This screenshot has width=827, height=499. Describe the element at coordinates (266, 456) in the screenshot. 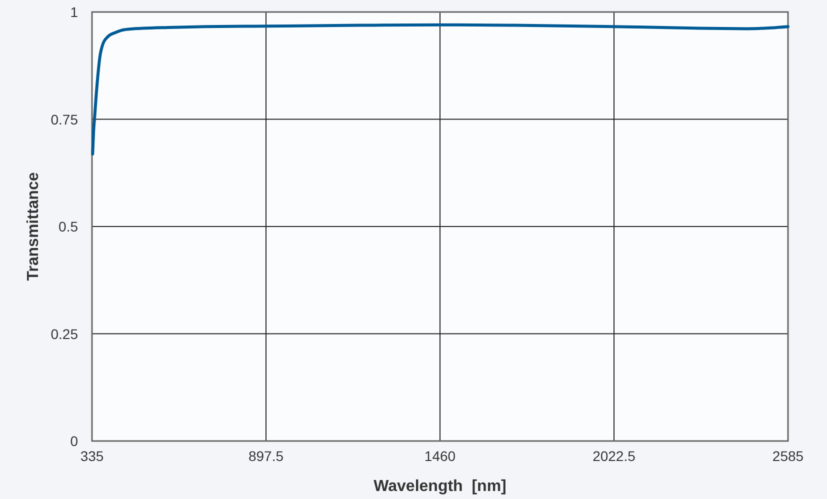

I see `x-tick-label: 897.5` at that location.